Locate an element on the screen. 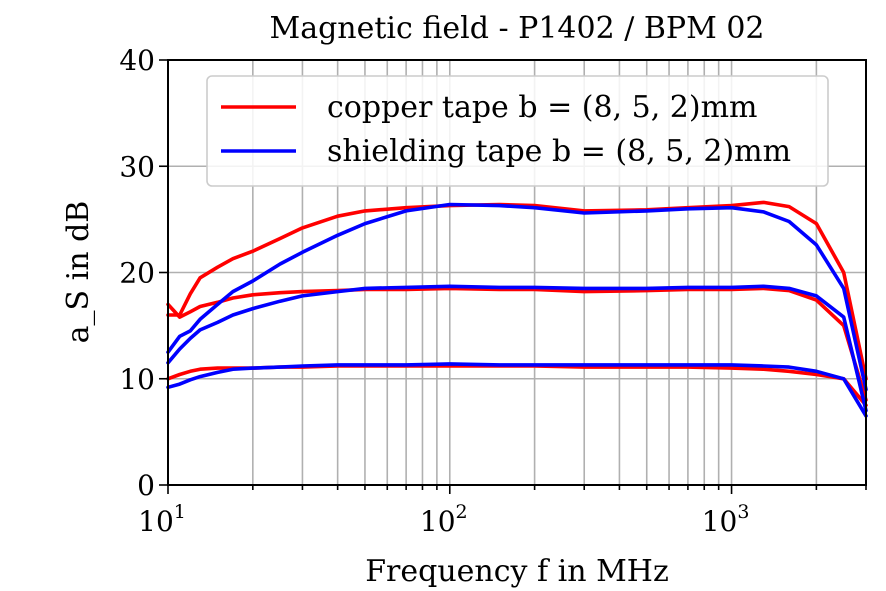 The height and width of the screenshot is (591, 886). legend-box is located at coordinates (517, 131).